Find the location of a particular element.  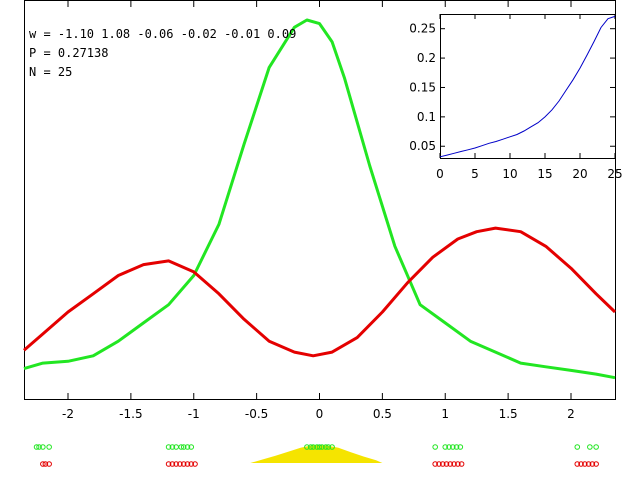

count-annotation: N = 25 is located at coordinates (51, 72).